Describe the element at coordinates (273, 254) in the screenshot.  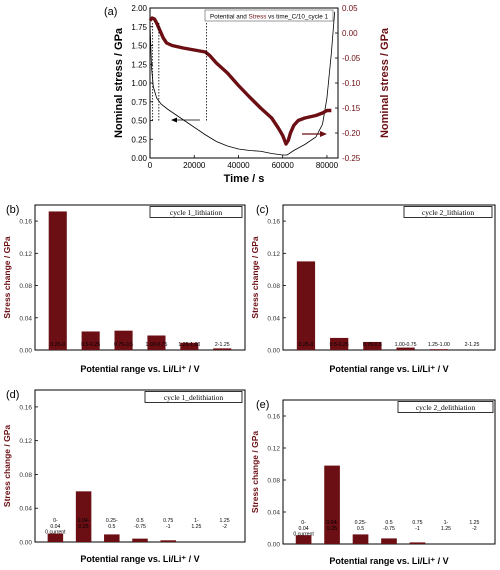
I see `y-tick-label-c: 0.12` at that location.